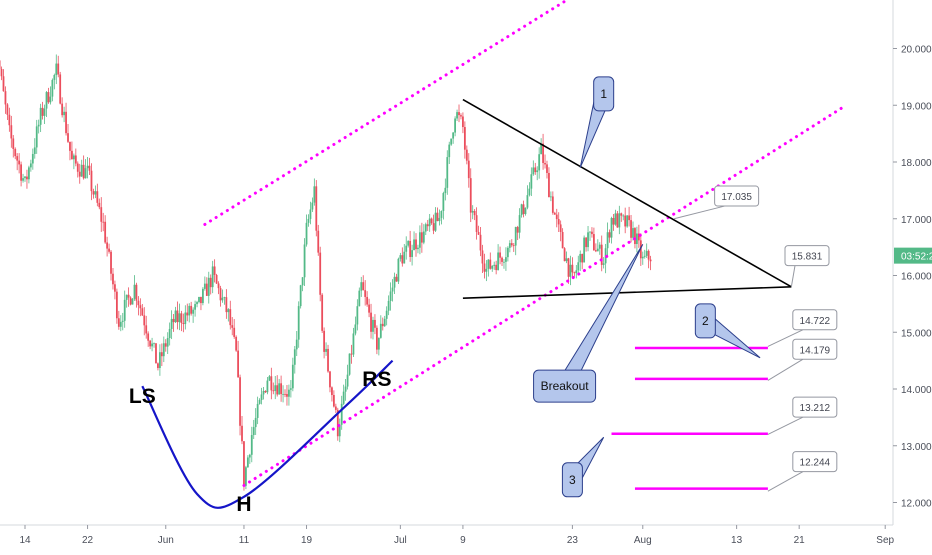  What do you see at coordinates (573, 540) in the screenshot?
I see `x-tick-label: 23` at bounding box center [573, 540].